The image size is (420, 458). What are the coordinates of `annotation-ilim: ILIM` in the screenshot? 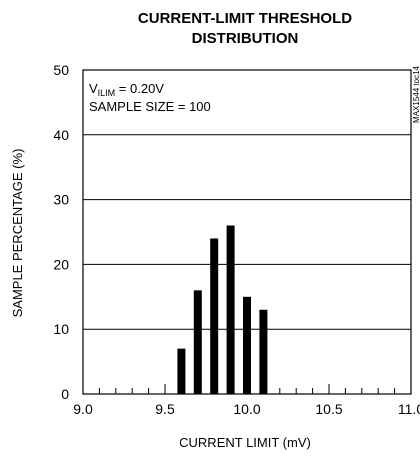 It's located at (107, 93).